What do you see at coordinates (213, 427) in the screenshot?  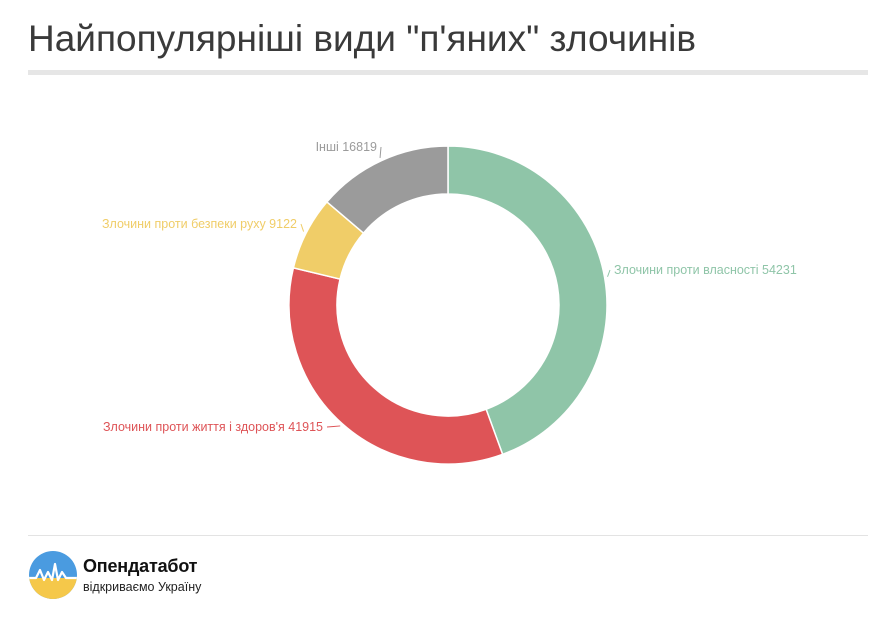 I see `data-label-1: Злочини проти життя і здоров'я 41915` at bounding box center [213, 427].